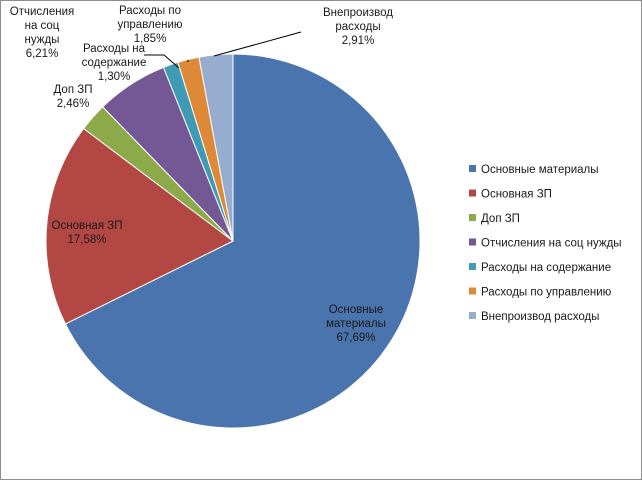 The height and width of the screenshot is (481, 642). I want to click on legend-swatch-доп-зп, so click(472, 217).